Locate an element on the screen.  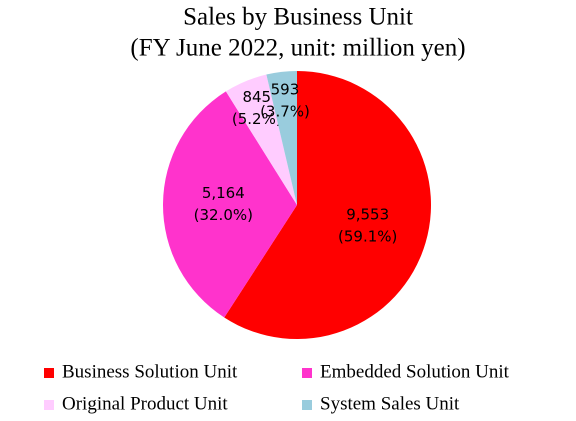
data-label: 845 is located at coordinates (256, 97).